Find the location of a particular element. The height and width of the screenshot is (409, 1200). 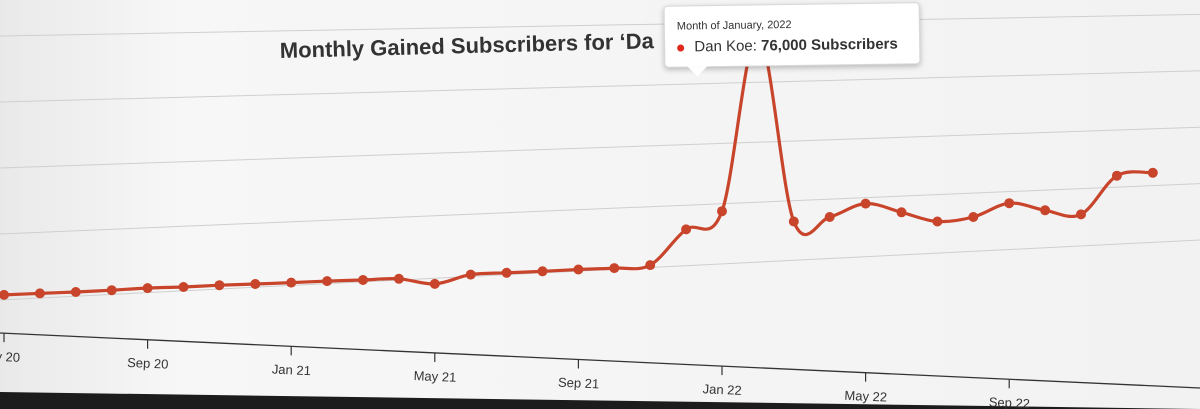

tooltip-header: Month of January, 2022 is located at coordinates (734, 26).